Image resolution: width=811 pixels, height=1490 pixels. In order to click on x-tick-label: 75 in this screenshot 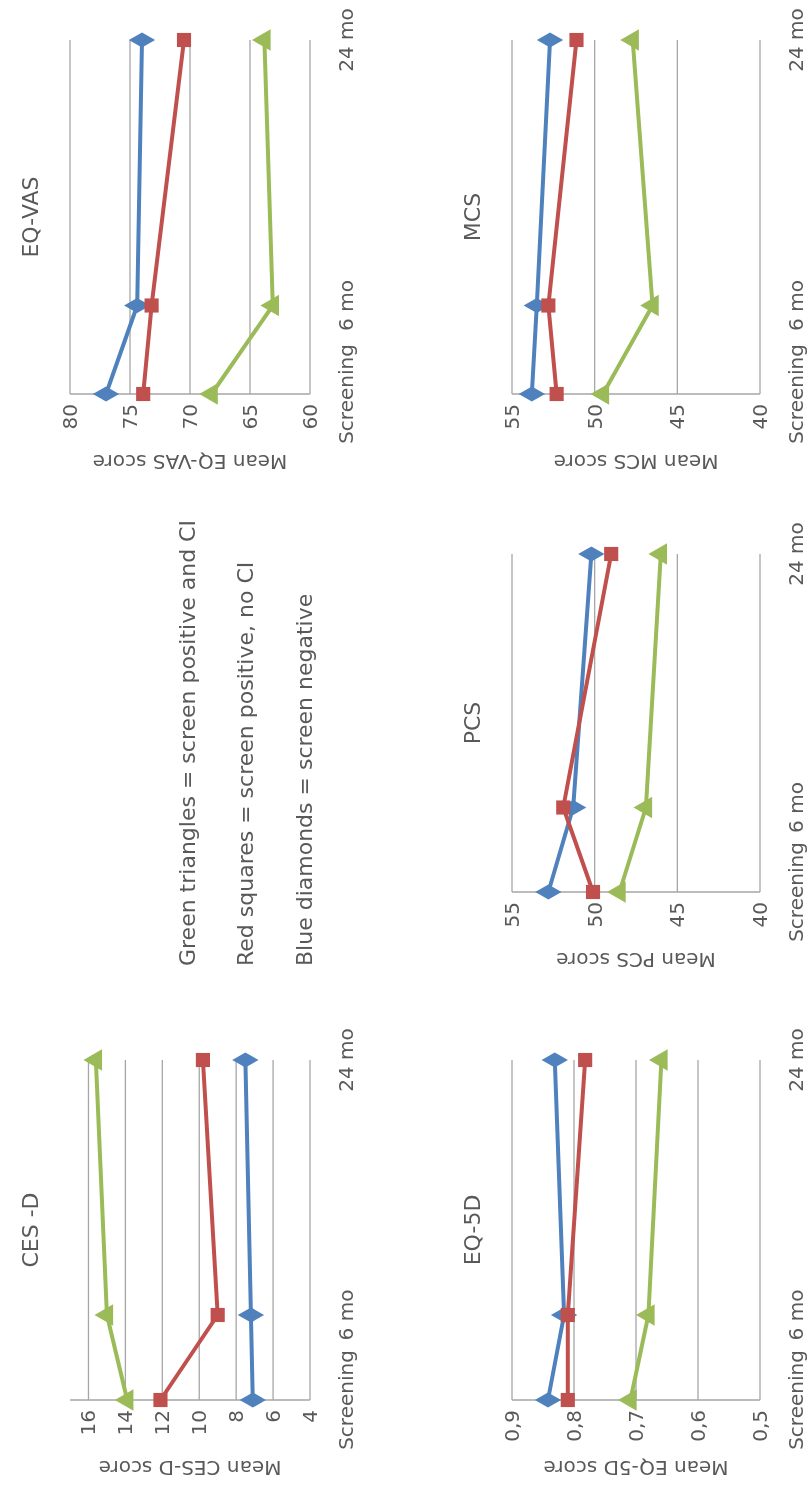, I will do `click(130, 417)`.